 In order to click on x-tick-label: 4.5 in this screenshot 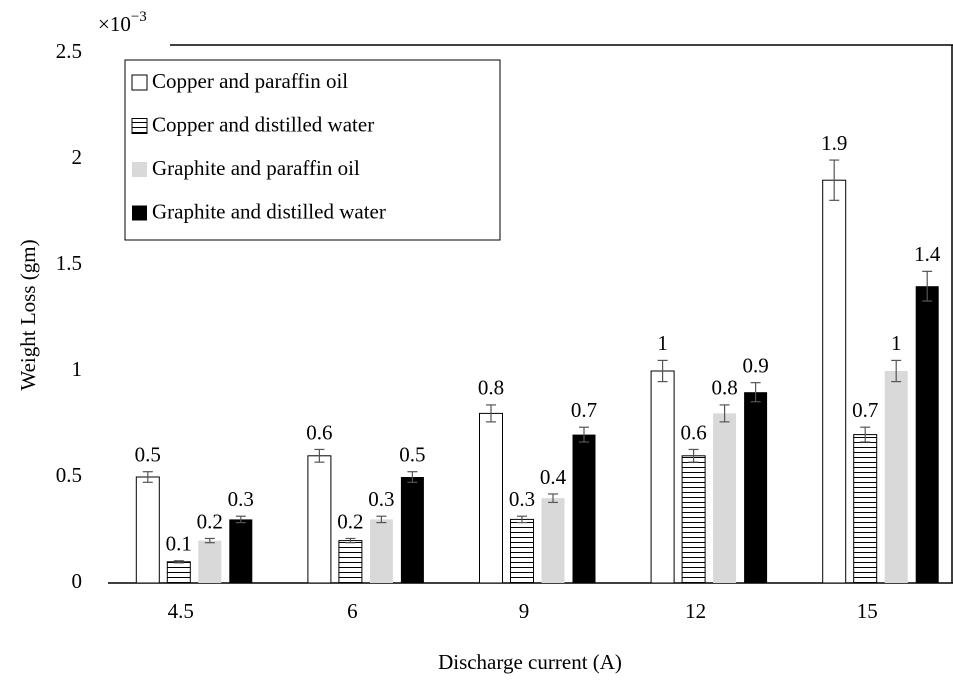, I will do `click(181, 611)`.